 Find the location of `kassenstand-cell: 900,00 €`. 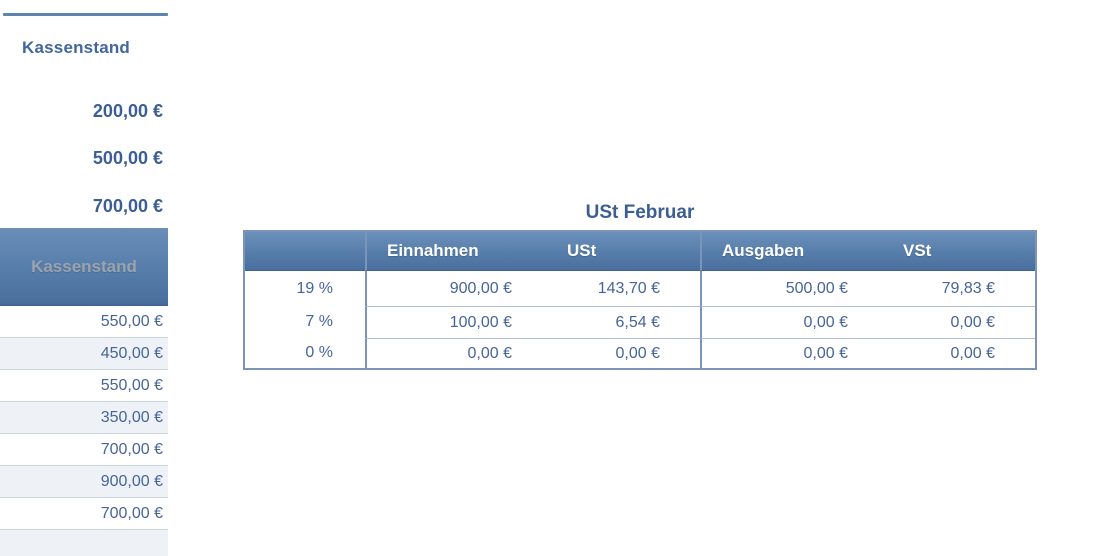

kassenstand-cell: 900,00 € is located at coordinates (84, 482).